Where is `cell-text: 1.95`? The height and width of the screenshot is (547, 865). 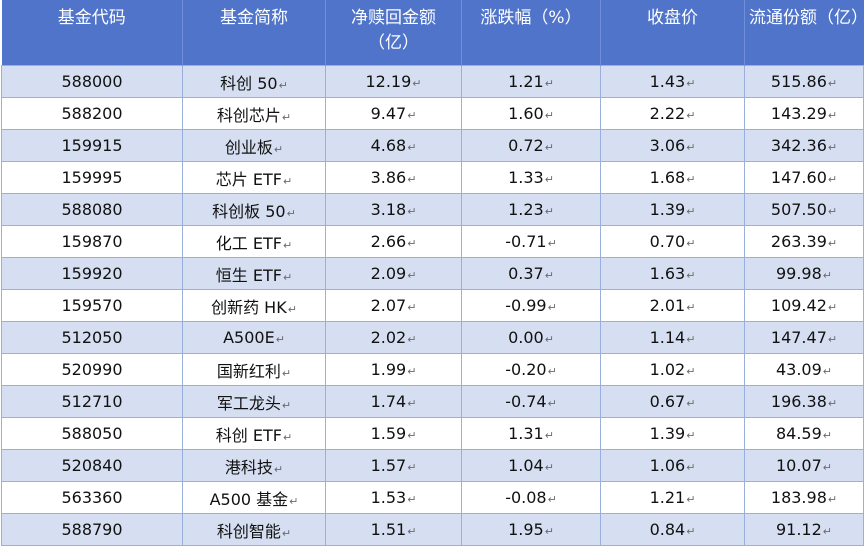
cell-text: 1.95 is located at coordinates (526, 529).